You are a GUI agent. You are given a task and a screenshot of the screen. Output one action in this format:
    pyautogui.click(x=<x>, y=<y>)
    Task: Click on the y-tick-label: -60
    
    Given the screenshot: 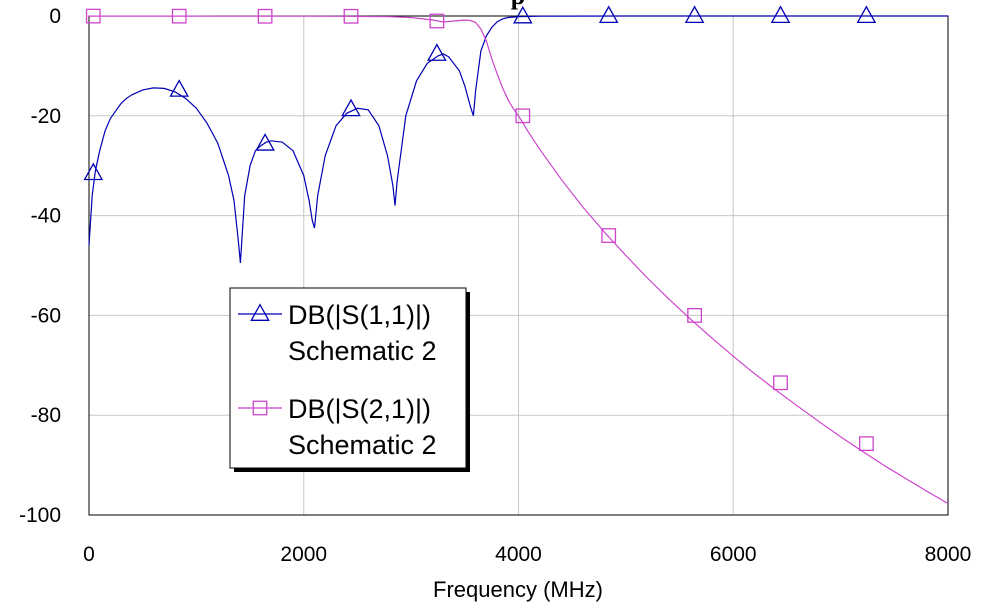 What is the action you would take?
    pyautogui.click(x=46, y=315)
    